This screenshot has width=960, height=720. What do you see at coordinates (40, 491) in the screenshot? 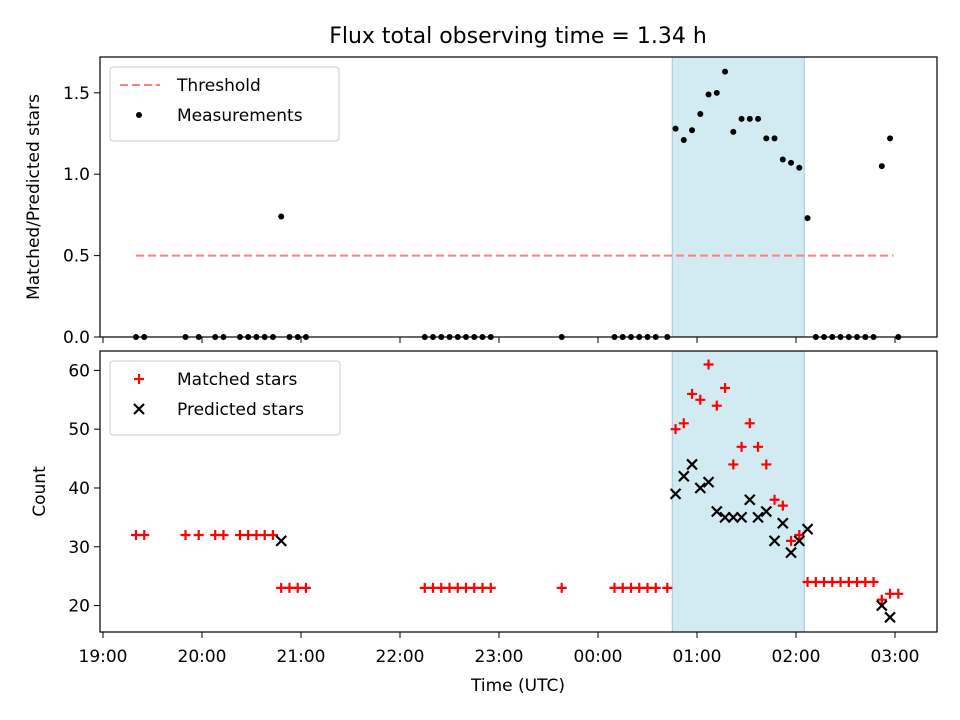
I see `y-axis-label: Count` at bounding box center [40, 491].